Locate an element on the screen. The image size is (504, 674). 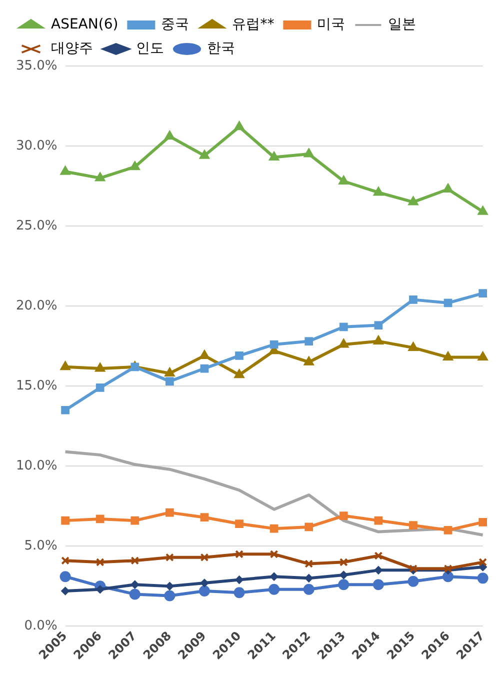
legend-label: 일본 is located at coordinates (402, 24).